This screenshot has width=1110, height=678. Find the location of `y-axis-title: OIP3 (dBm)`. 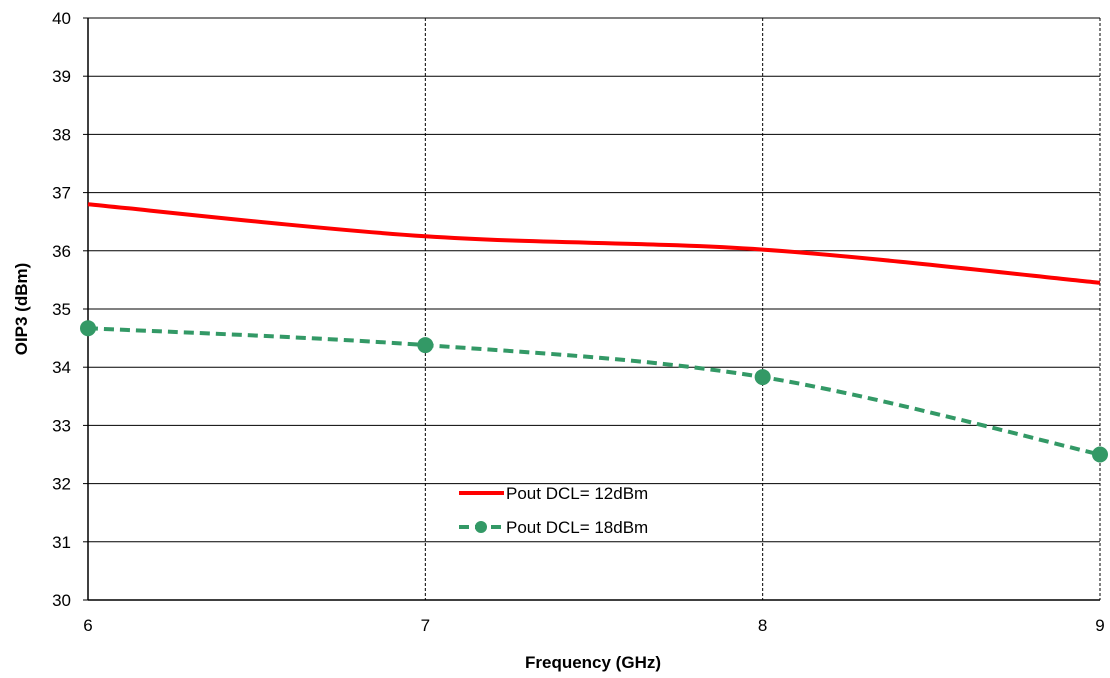

y-axis-title: OIP3 (dBm) is located at coordinates (21, 309).